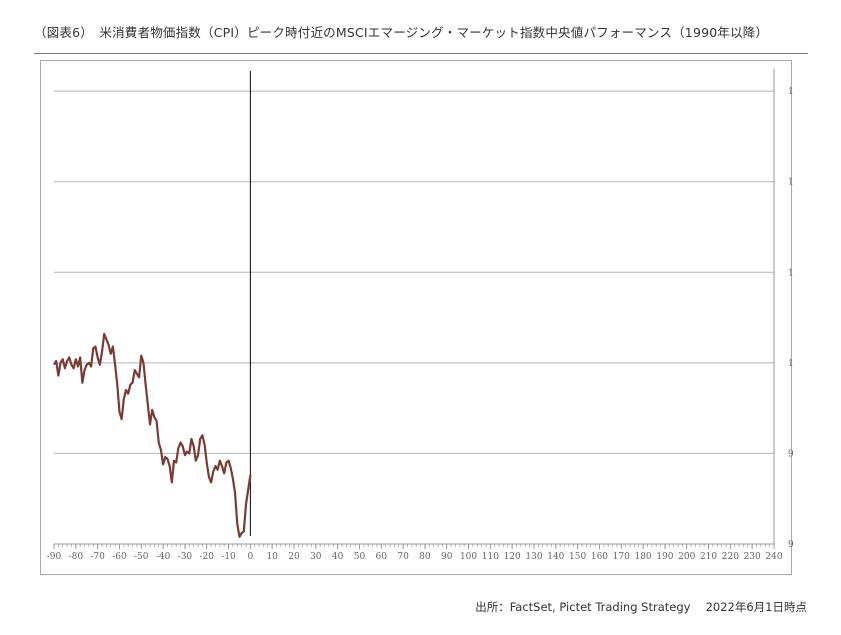 This screenshot has height=635, width=841. What do you see at coordinates (773, 557) in the screenshot?
I see `x-tick-label: 240` at bounding box center [773, 557].